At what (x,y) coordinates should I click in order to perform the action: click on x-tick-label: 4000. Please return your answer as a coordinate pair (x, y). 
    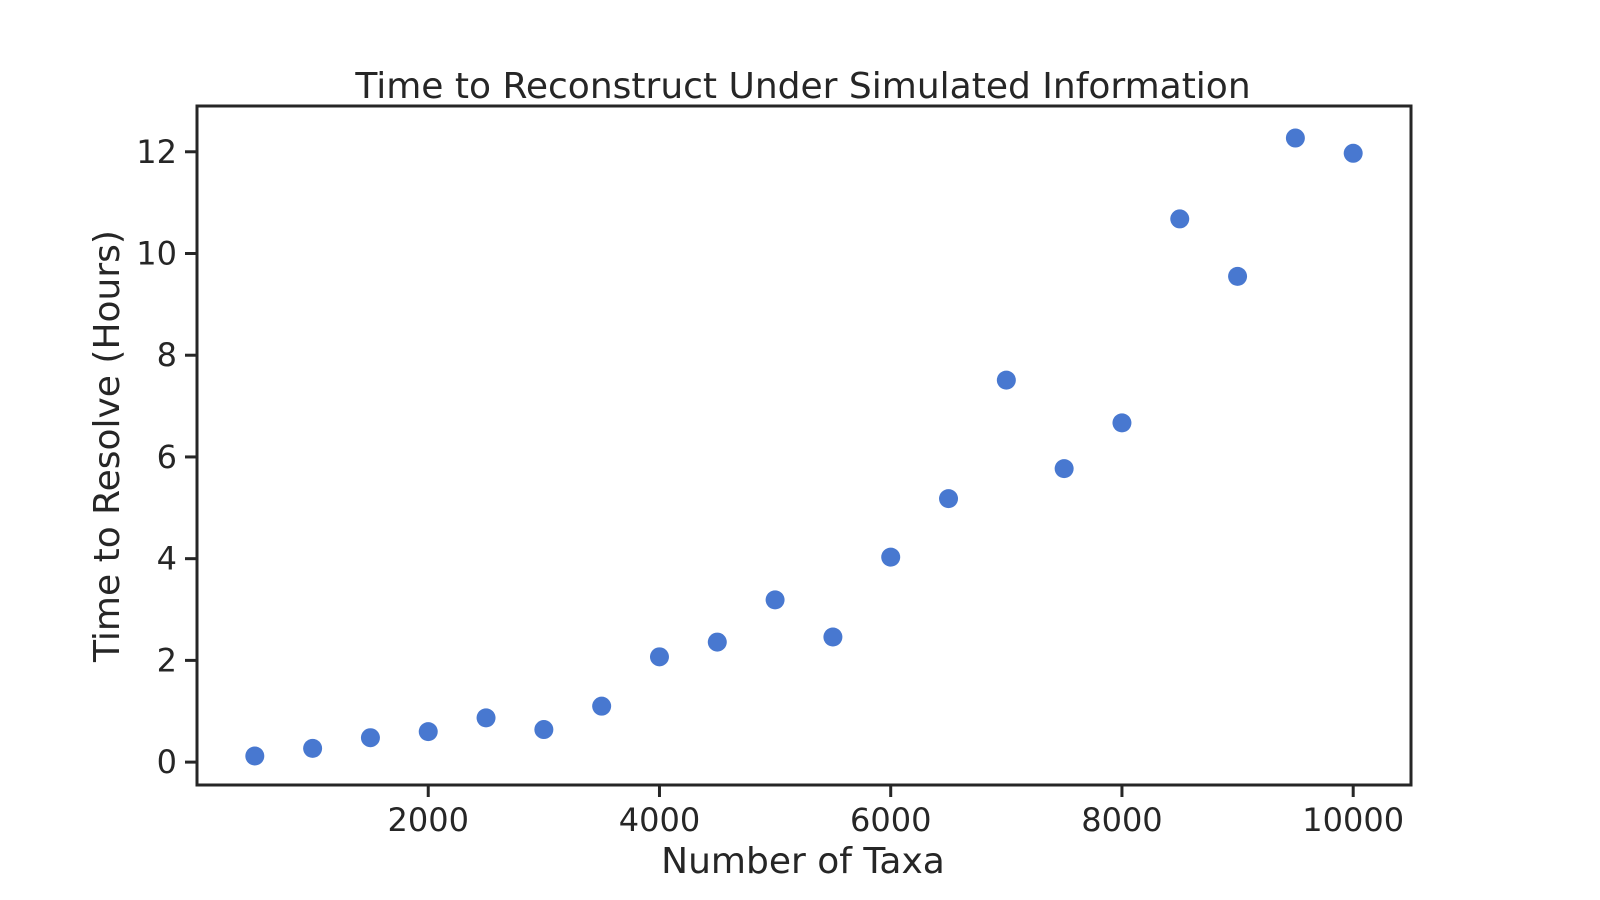
    Looking at the image, I should click on (659, 820).